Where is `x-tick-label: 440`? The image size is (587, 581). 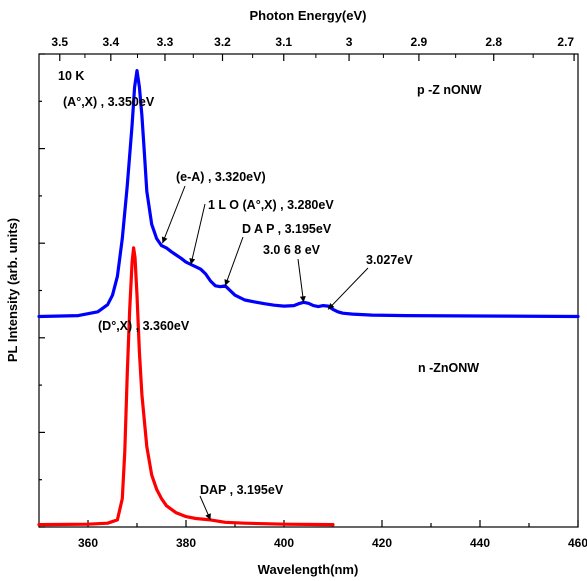 x-tick-label: 440 is located at coordinates (480, 543).